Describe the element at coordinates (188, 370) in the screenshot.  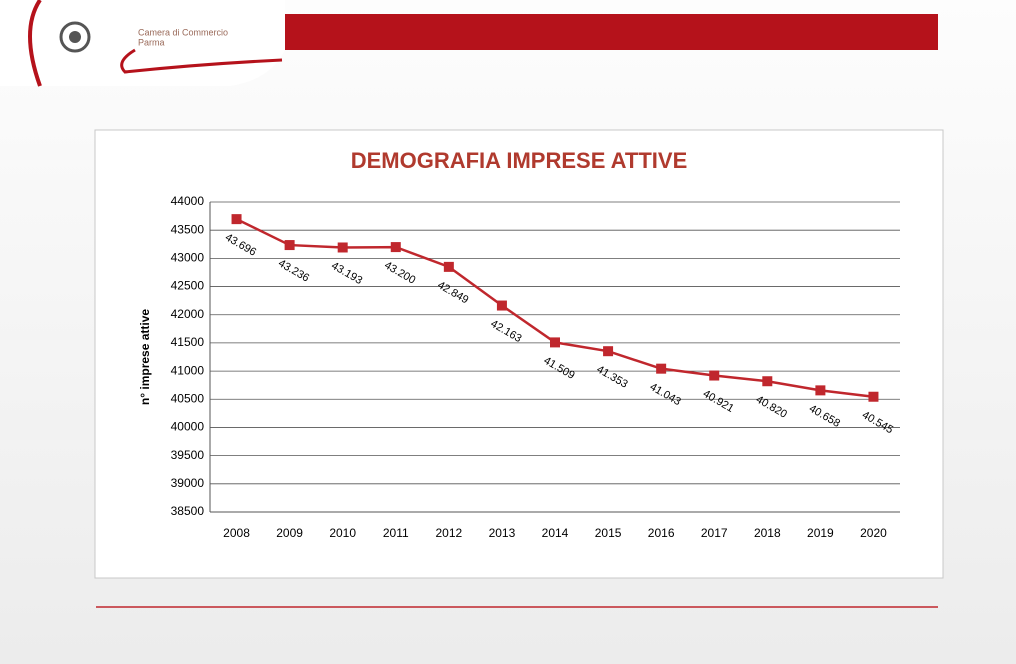
I see `y-tick-label: 41000` at that location.